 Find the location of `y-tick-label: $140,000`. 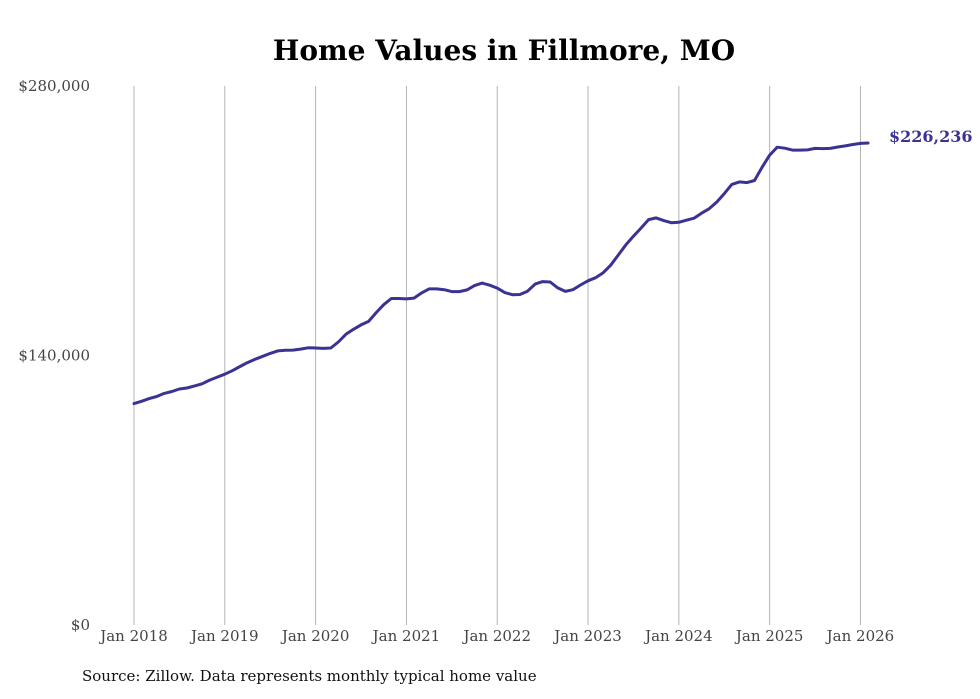

y-tick-label: $140,000 is located at coordinates (54, 356).